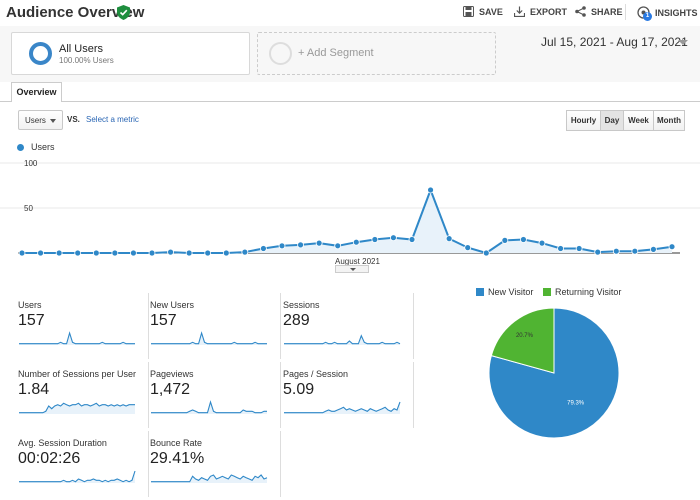 This screenshot has width=700, height=500. I want to click on metric-label: Number of Sessions per User, so click(77, 374).